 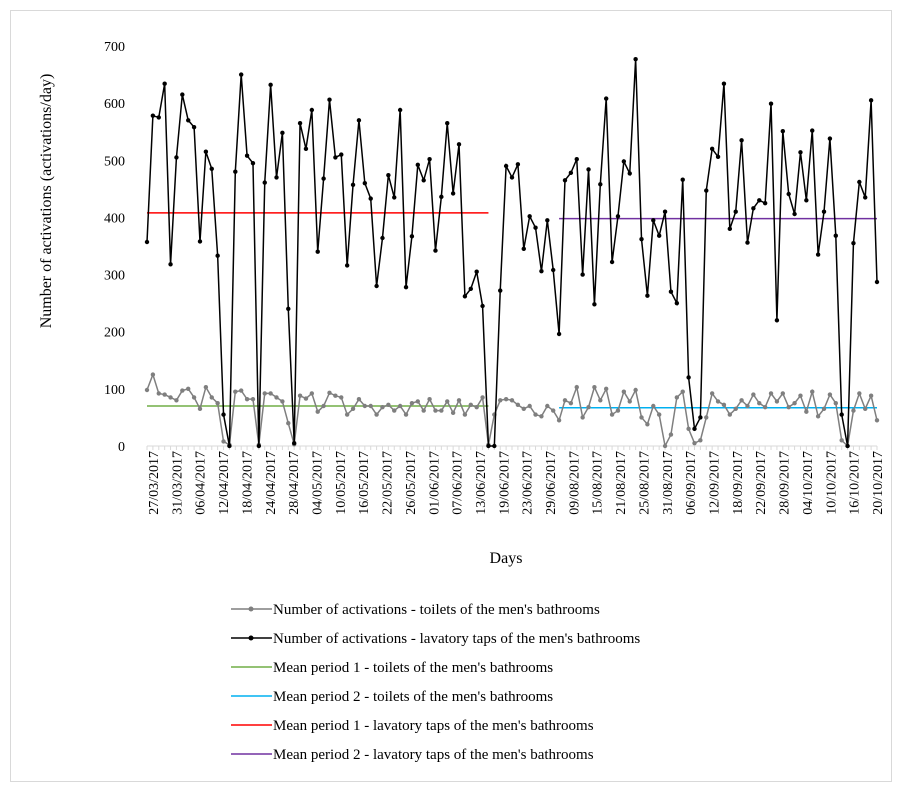 What do you see at coordinates (855, 483) in the screenshot?
I see `x-tick-label: 16/10/2017` at bounding box center [855, 483].